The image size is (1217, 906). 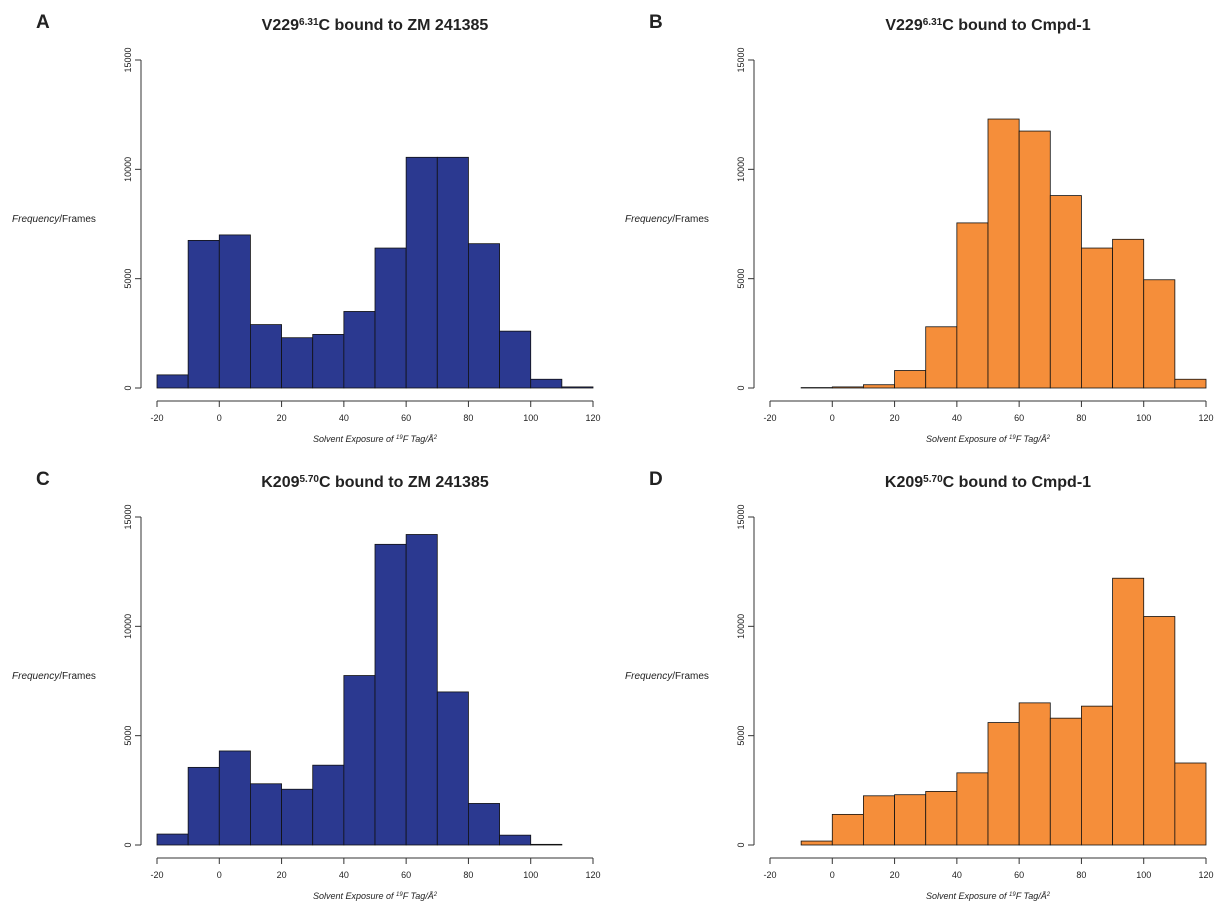 I want to click on panel-label: A, so click(x=43, y=22).